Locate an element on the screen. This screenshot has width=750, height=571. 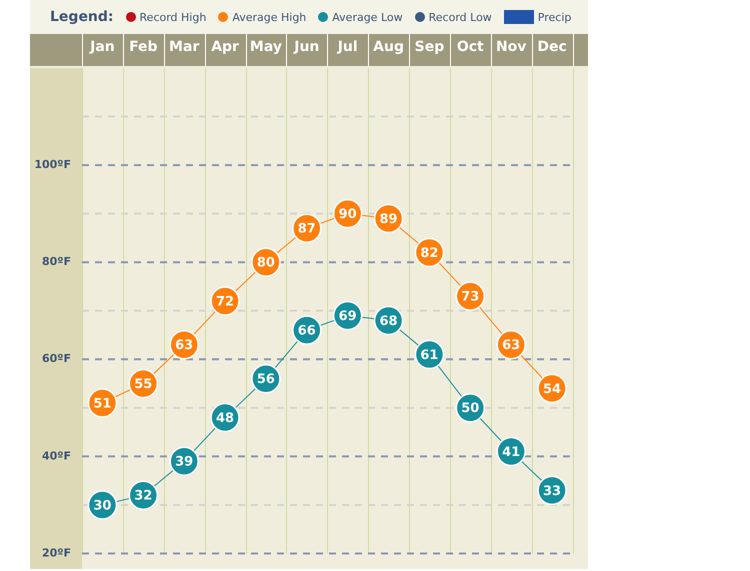
y-tick-label: 20ºF is located at coordinates (56, 553).